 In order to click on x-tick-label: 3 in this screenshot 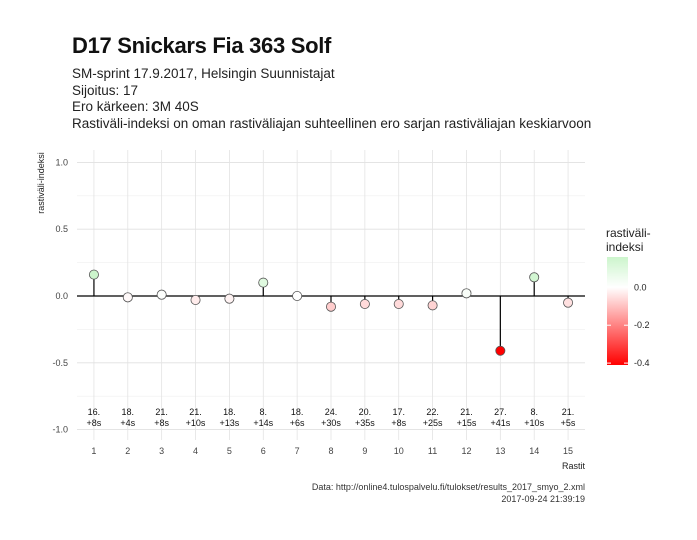, I will do `click(161, 451)`.